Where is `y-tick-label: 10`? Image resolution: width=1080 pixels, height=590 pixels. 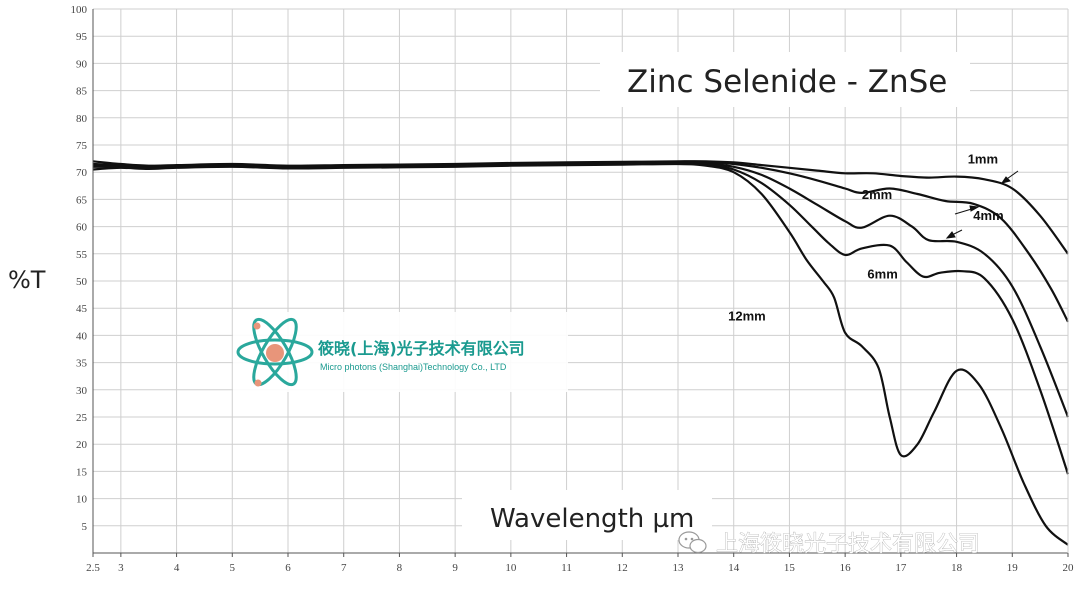
y-tick-label: 10 is located at coordinates (82, 500).